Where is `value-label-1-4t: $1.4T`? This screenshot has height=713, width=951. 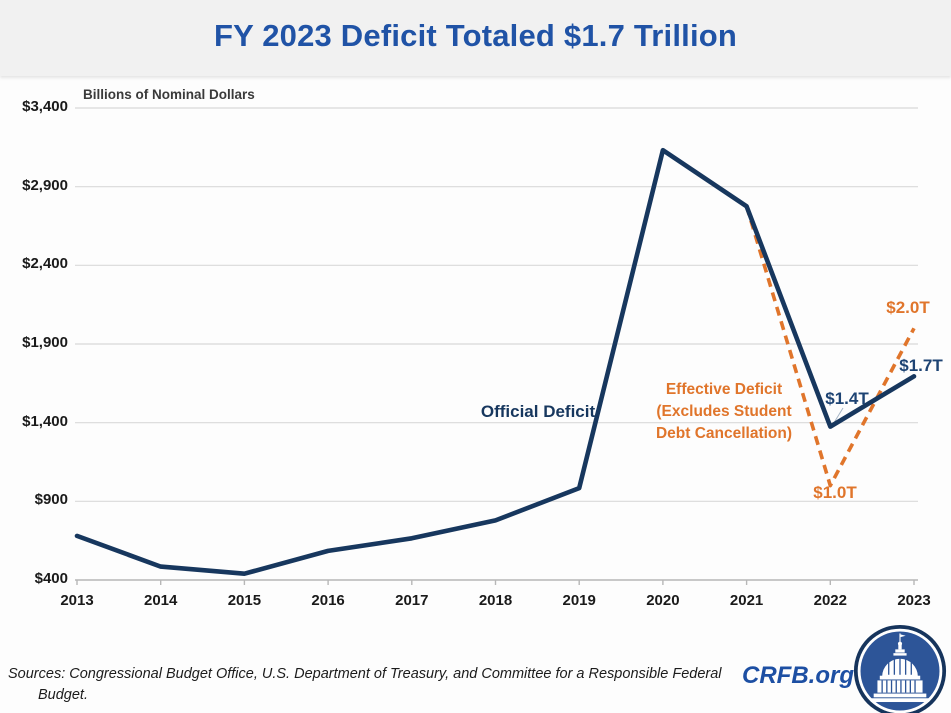
value-label-1-4t: $1.4T is located at coordinates (847, 398).